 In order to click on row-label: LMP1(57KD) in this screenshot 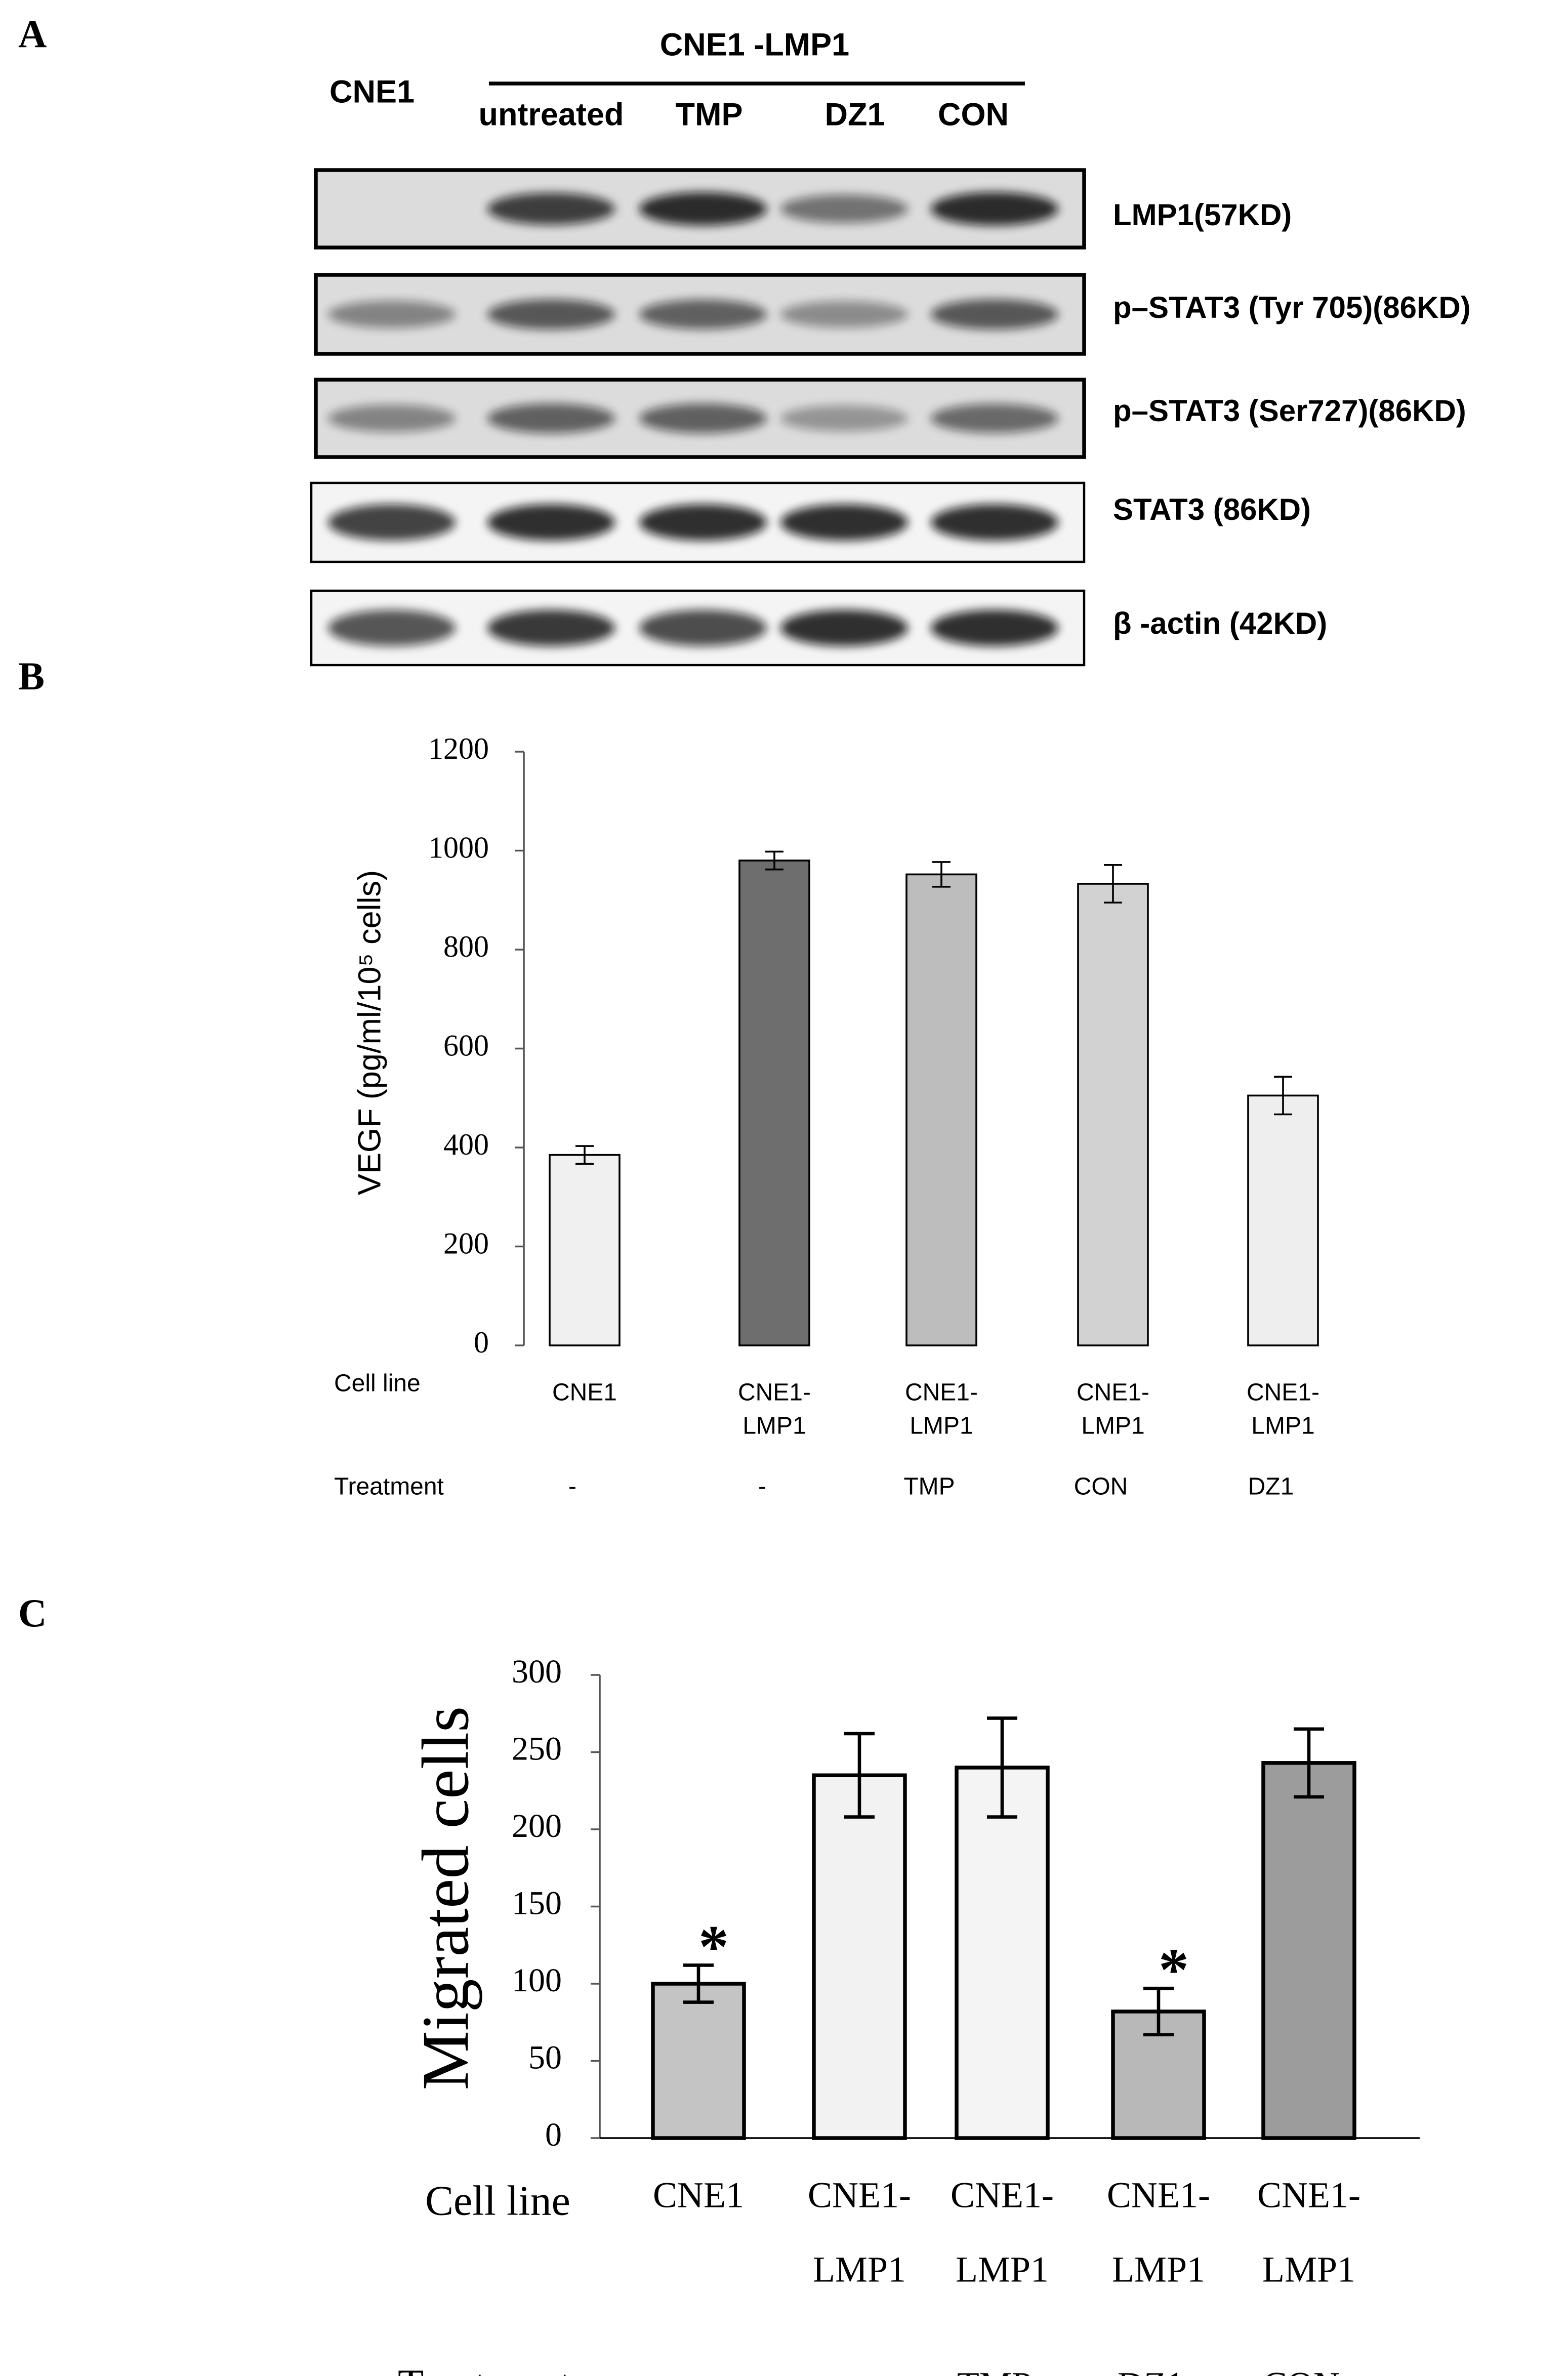, I will do `click(1202, 215)`.